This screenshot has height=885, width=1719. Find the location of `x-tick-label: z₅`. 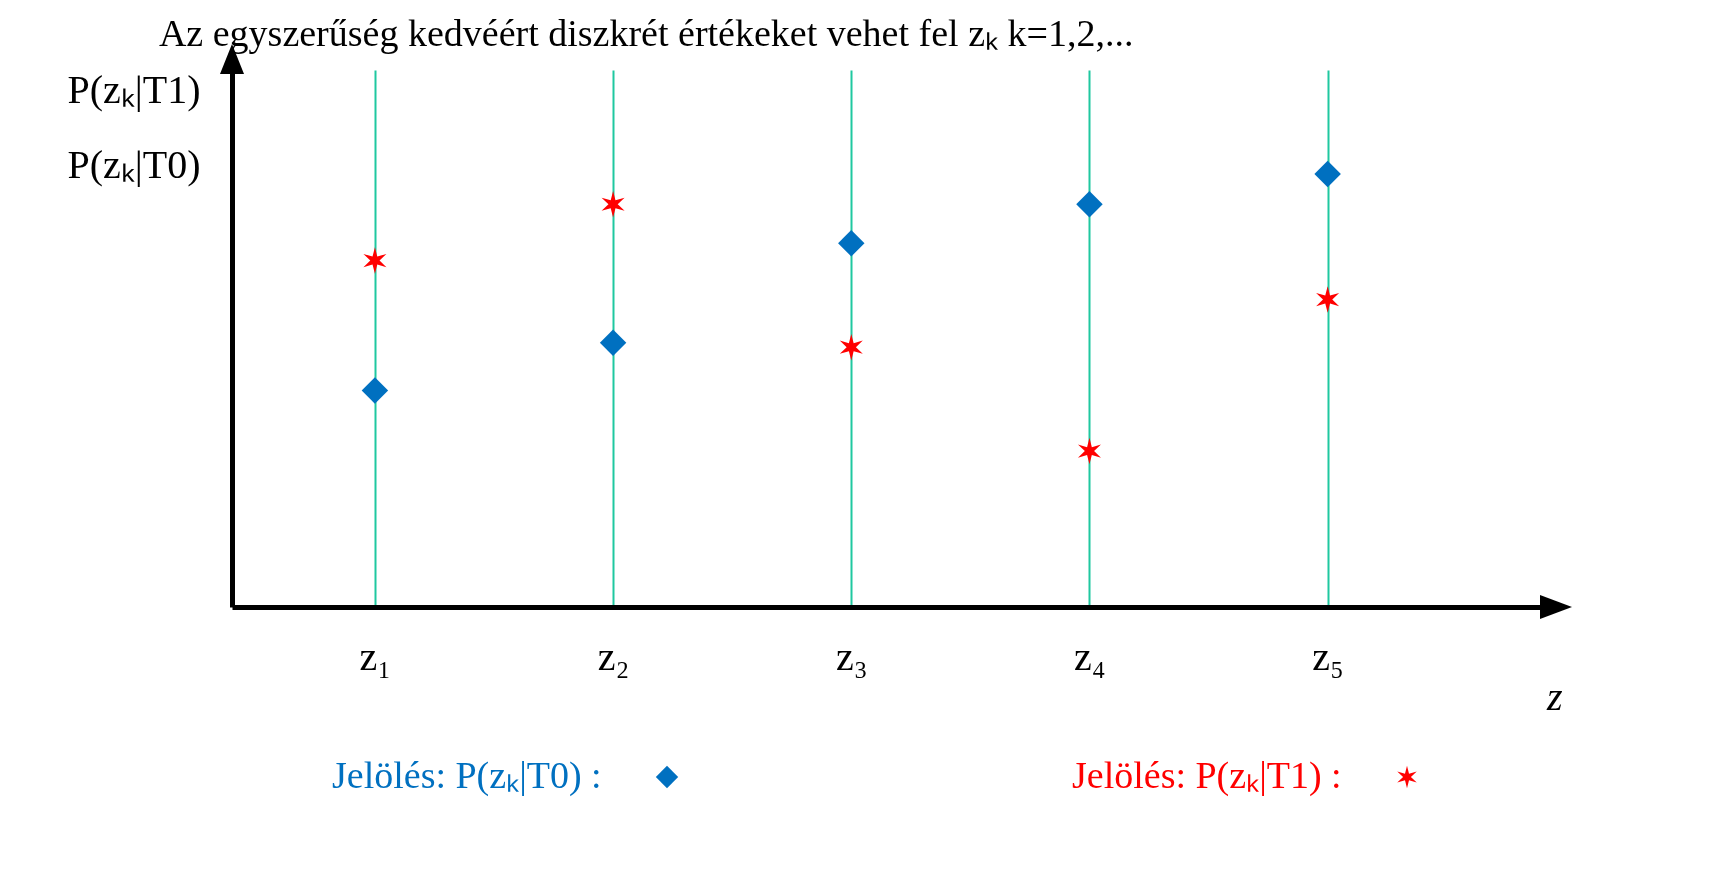

x-tick-label: z₅ is located at coordinates (1328, 656).